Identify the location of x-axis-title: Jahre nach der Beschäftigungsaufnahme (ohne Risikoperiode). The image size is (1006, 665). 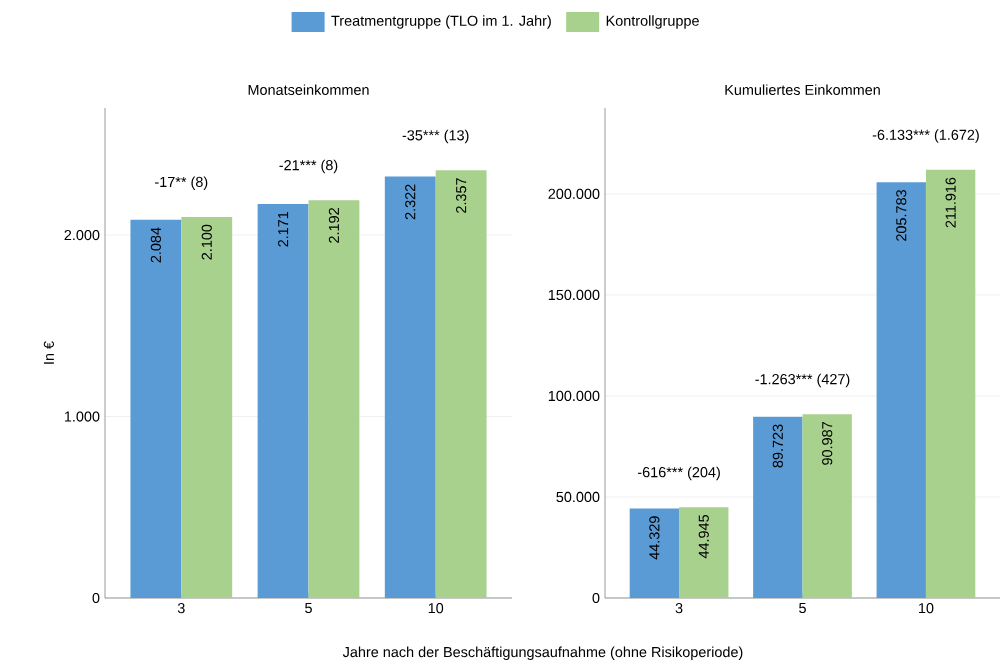
(542, 653).